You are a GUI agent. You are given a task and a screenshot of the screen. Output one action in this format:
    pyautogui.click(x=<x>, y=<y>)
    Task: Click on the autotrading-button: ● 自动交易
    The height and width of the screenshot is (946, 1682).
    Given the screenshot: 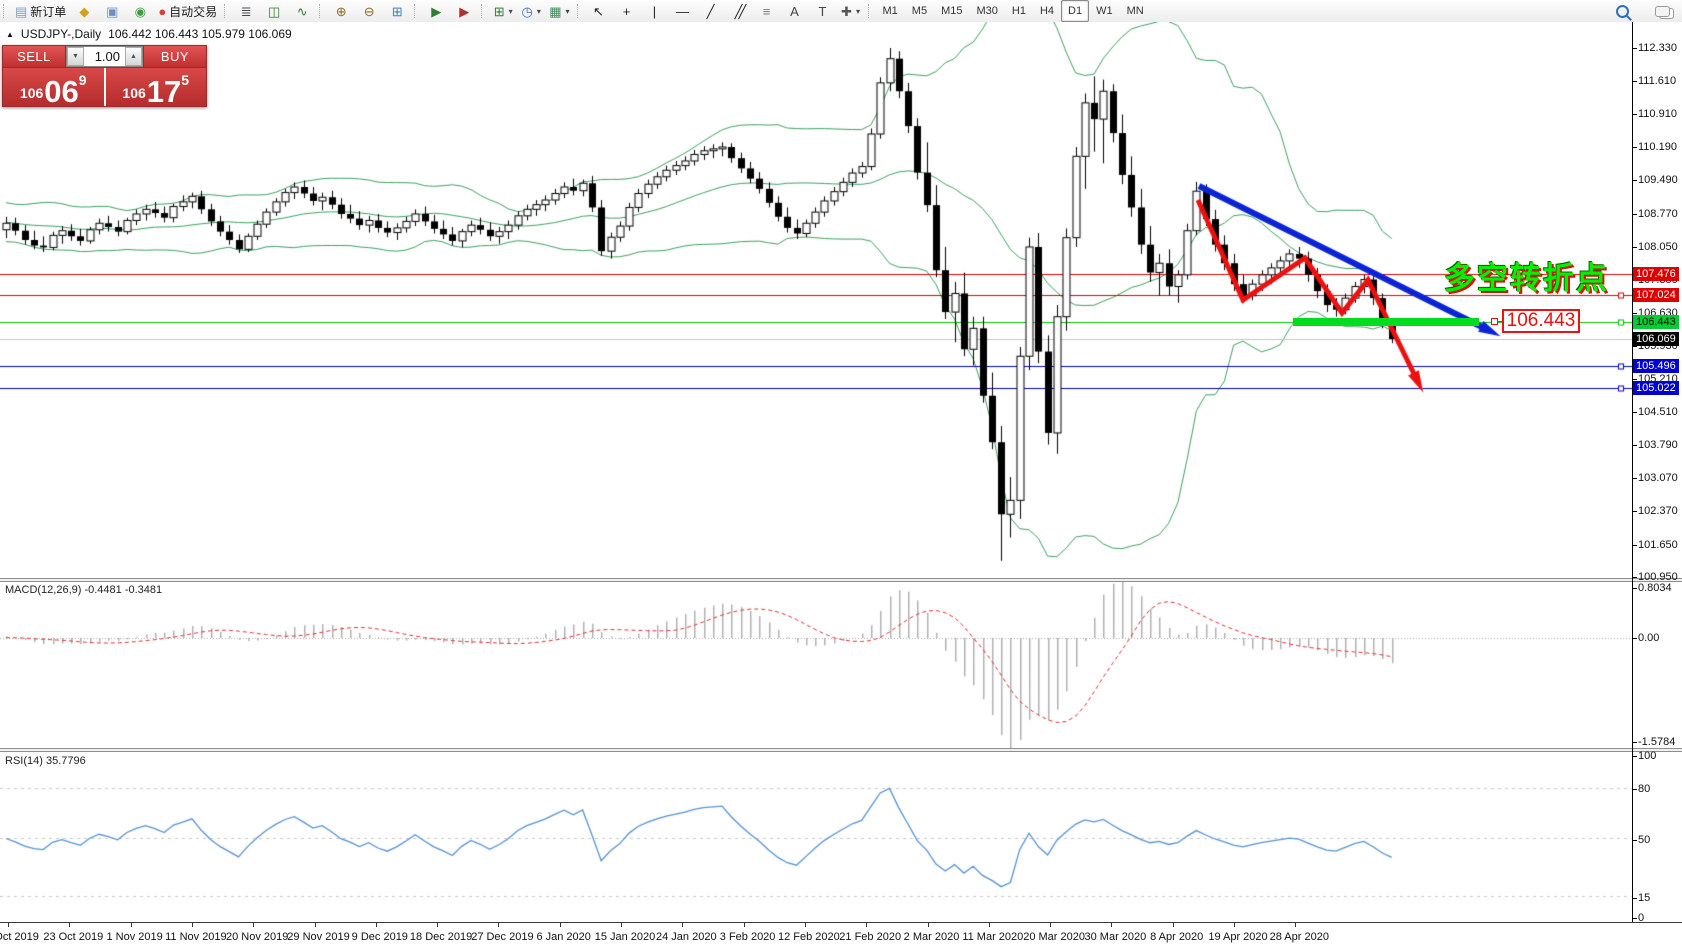 What is the action you would take?
    pyautogui.click(x=187, y=11)
    